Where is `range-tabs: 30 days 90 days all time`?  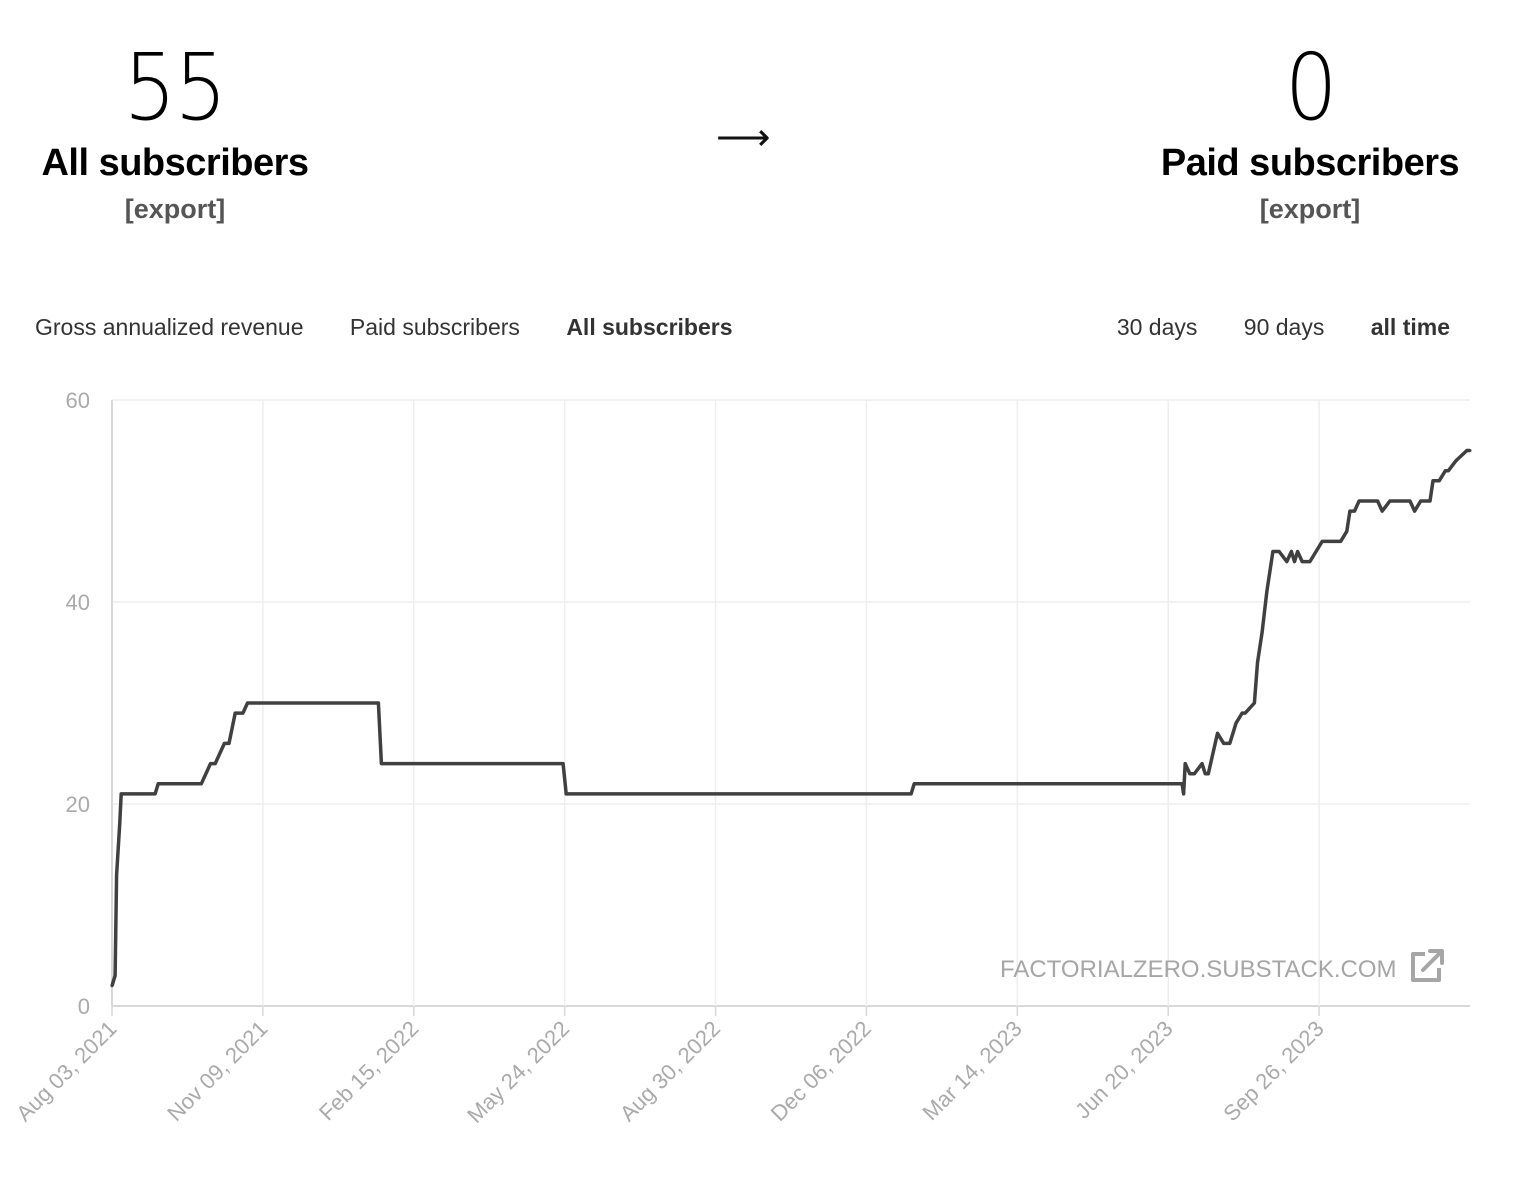
range-tabs: 30 days 90 days all time is located at coordinates (1263, 327).